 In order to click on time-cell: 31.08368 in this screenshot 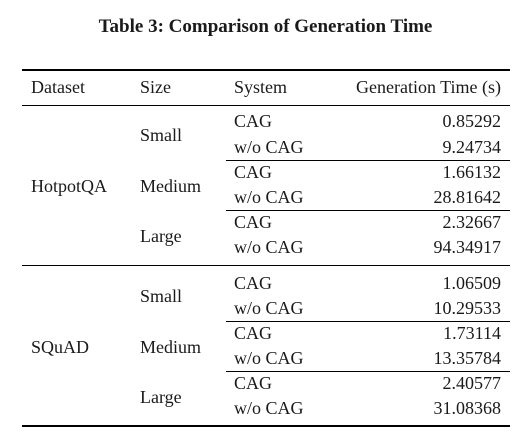, I will do `click(467, 408)`.